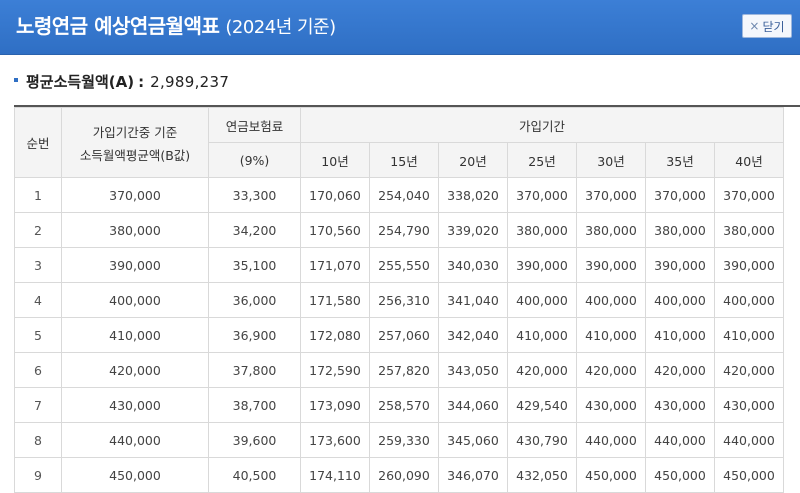  I want to click on table-cell: 258,570, so click(404, 405).